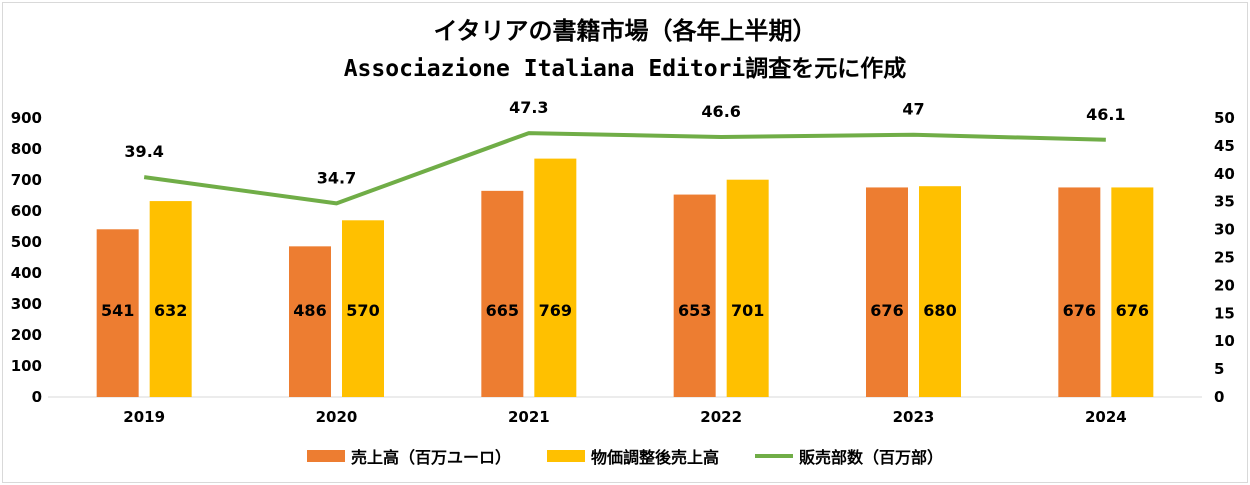  I want to click on bar-adjusted-sales-label: 701, so click(747, 310).